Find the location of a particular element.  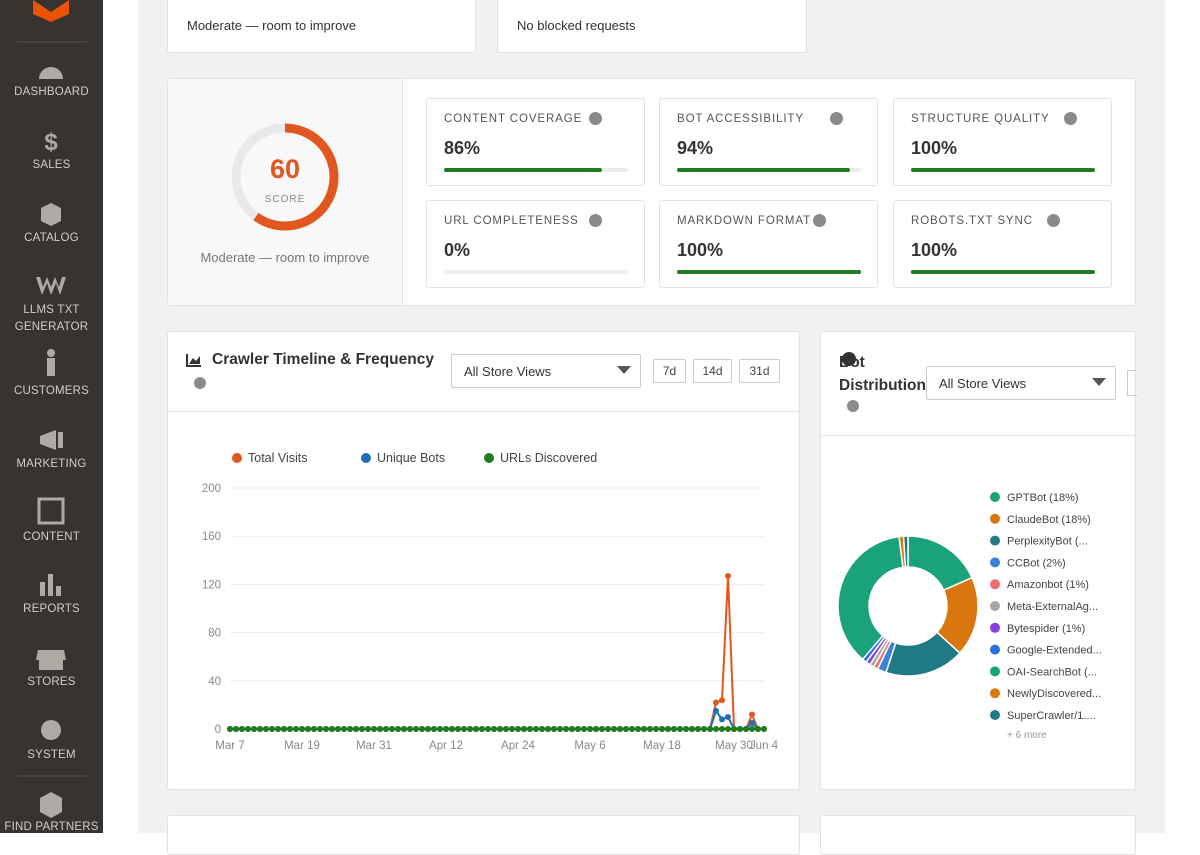

metric-value: 0% is located at coordinates (457, 250).